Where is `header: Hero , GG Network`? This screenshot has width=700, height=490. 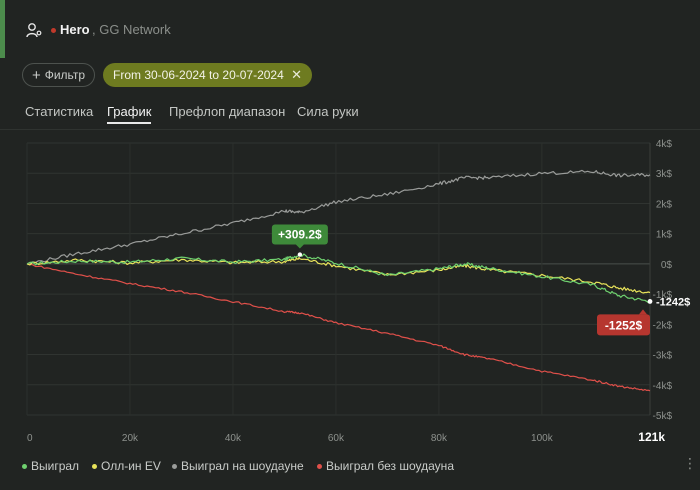 header: Hero , GG Network is located at coordinates (350, 29).